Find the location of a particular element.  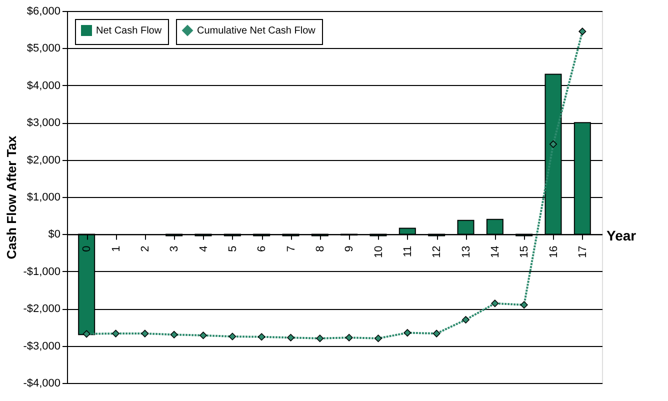

legend-label: Cumulative Net Cash Flow is located at coordinates (256, 31).